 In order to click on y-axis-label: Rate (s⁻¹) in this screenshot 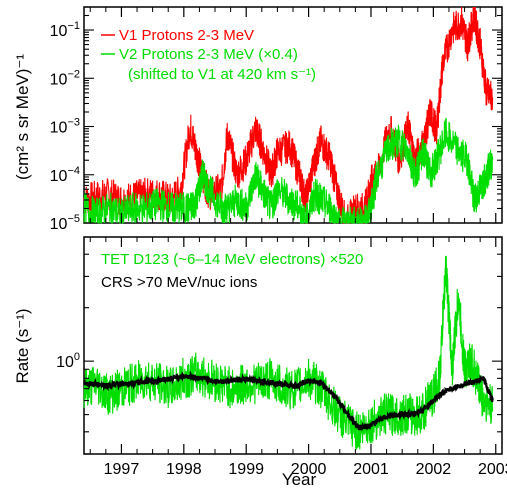, I will do `click(22, 345)`.